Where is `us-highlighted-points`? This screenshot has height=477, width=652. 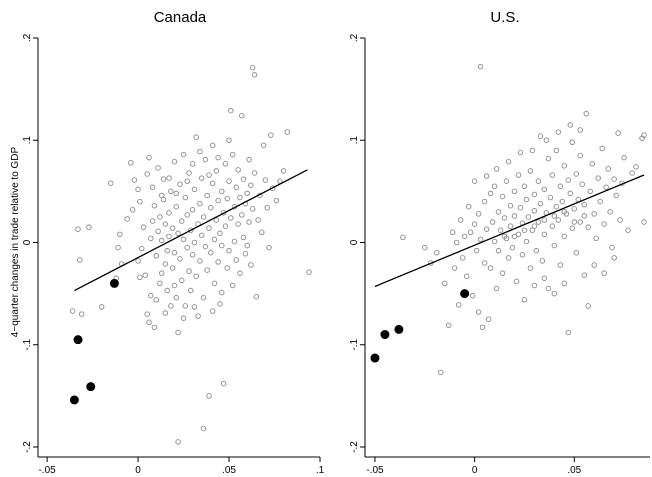 us-highlighted-points is located at coordinates (420, 326).